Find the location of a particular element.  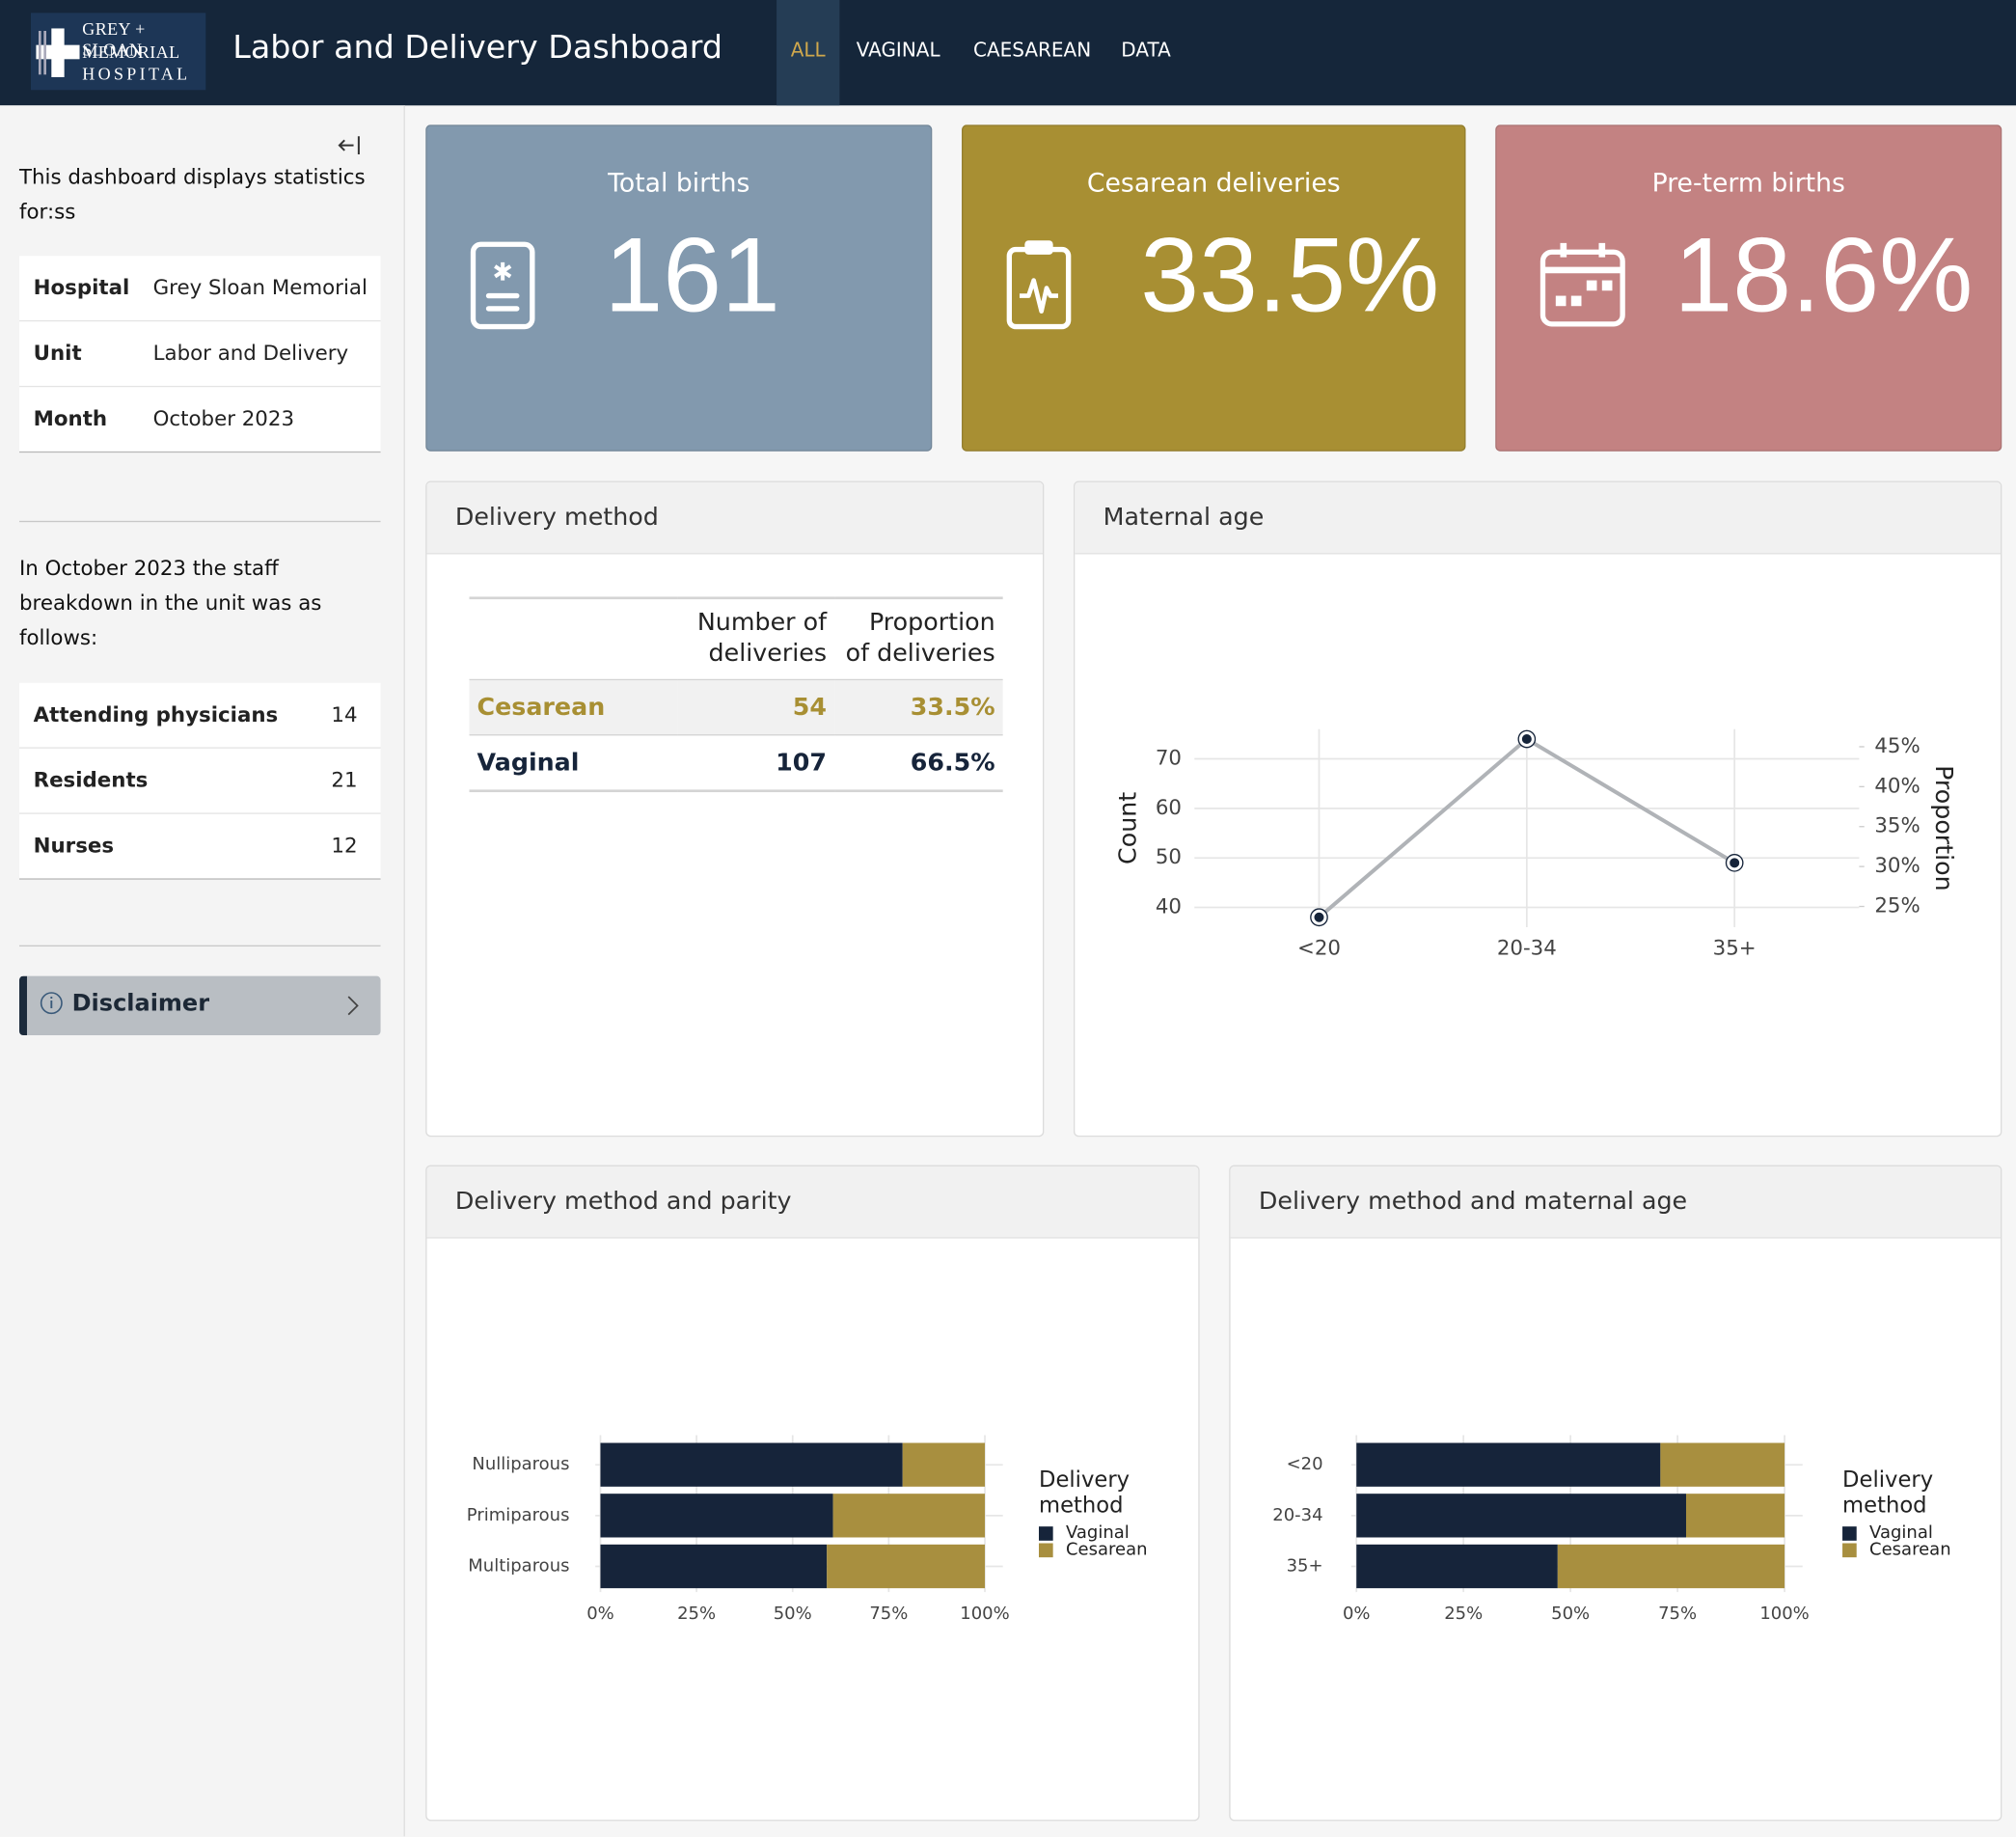

value-box-title: Cesarean deliveries is located at coordinates (1213, 183).